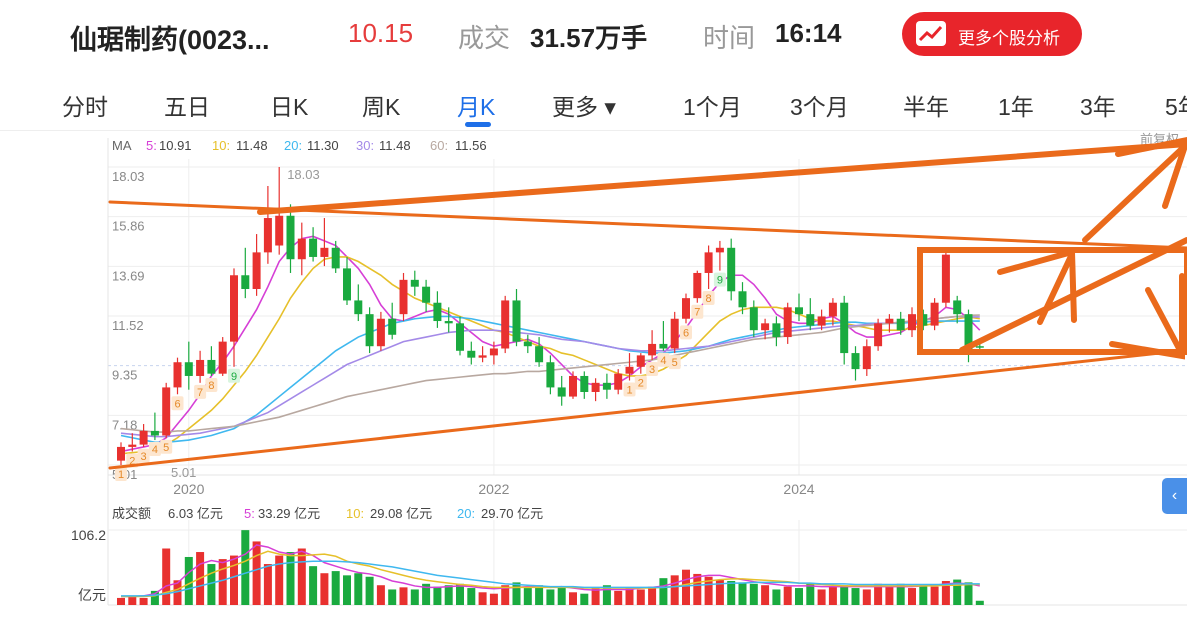 Image resolution: width=1187 pixels, height=628 pixels. I want to click on sequence-marker-label: 3, so click(652, 370).